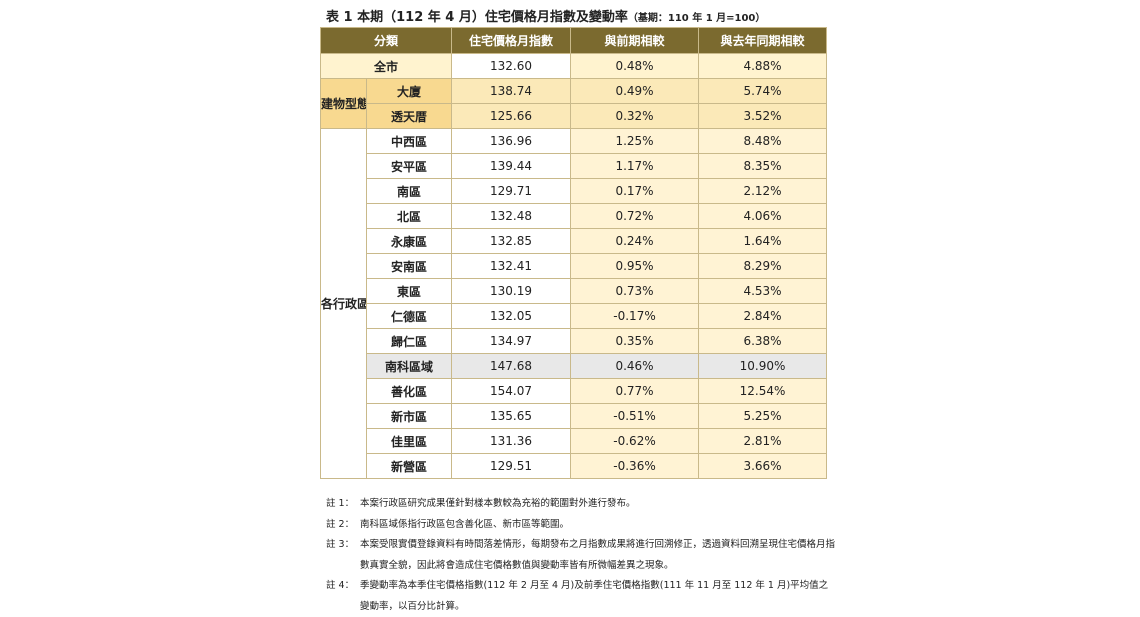 The image size is (1140, 617). I want to click on mom-cell: 0.49%, so click(635, 91).